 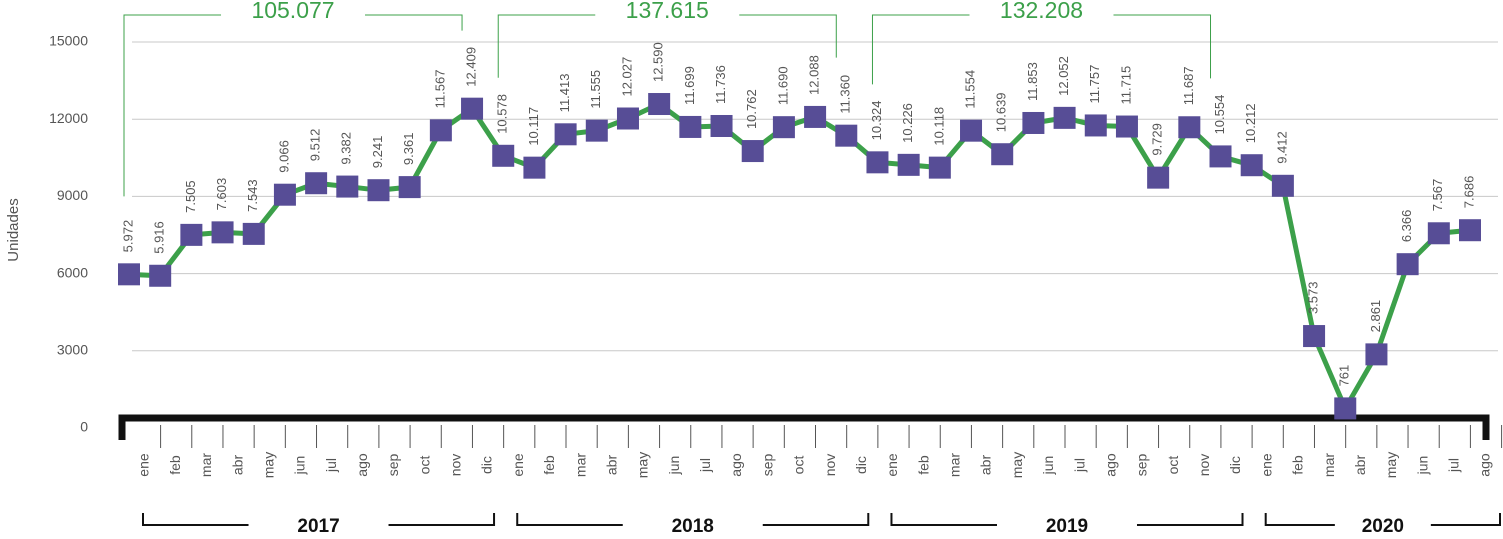 What do you see at coordinates (626, 77) in the screenshot?
I see `value-label: 12.027` at bounding box center [626, 77].